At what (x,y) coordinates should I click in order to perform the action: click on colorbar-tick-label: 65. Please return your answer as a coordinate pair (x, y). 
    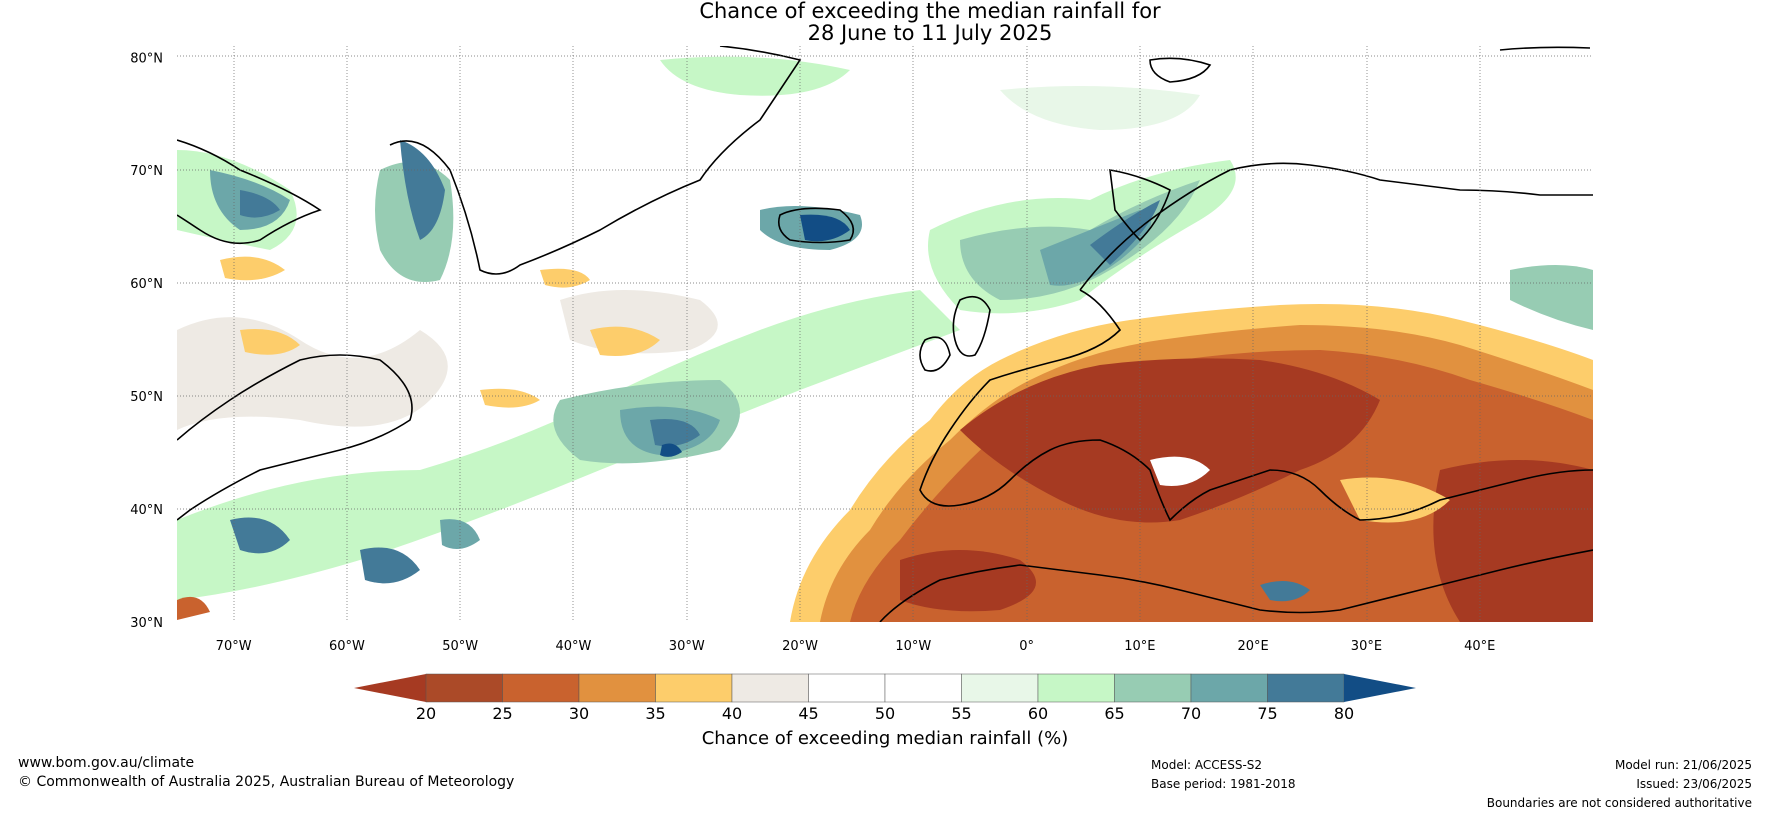
    Looking at the image, I should click on (1114, 713).